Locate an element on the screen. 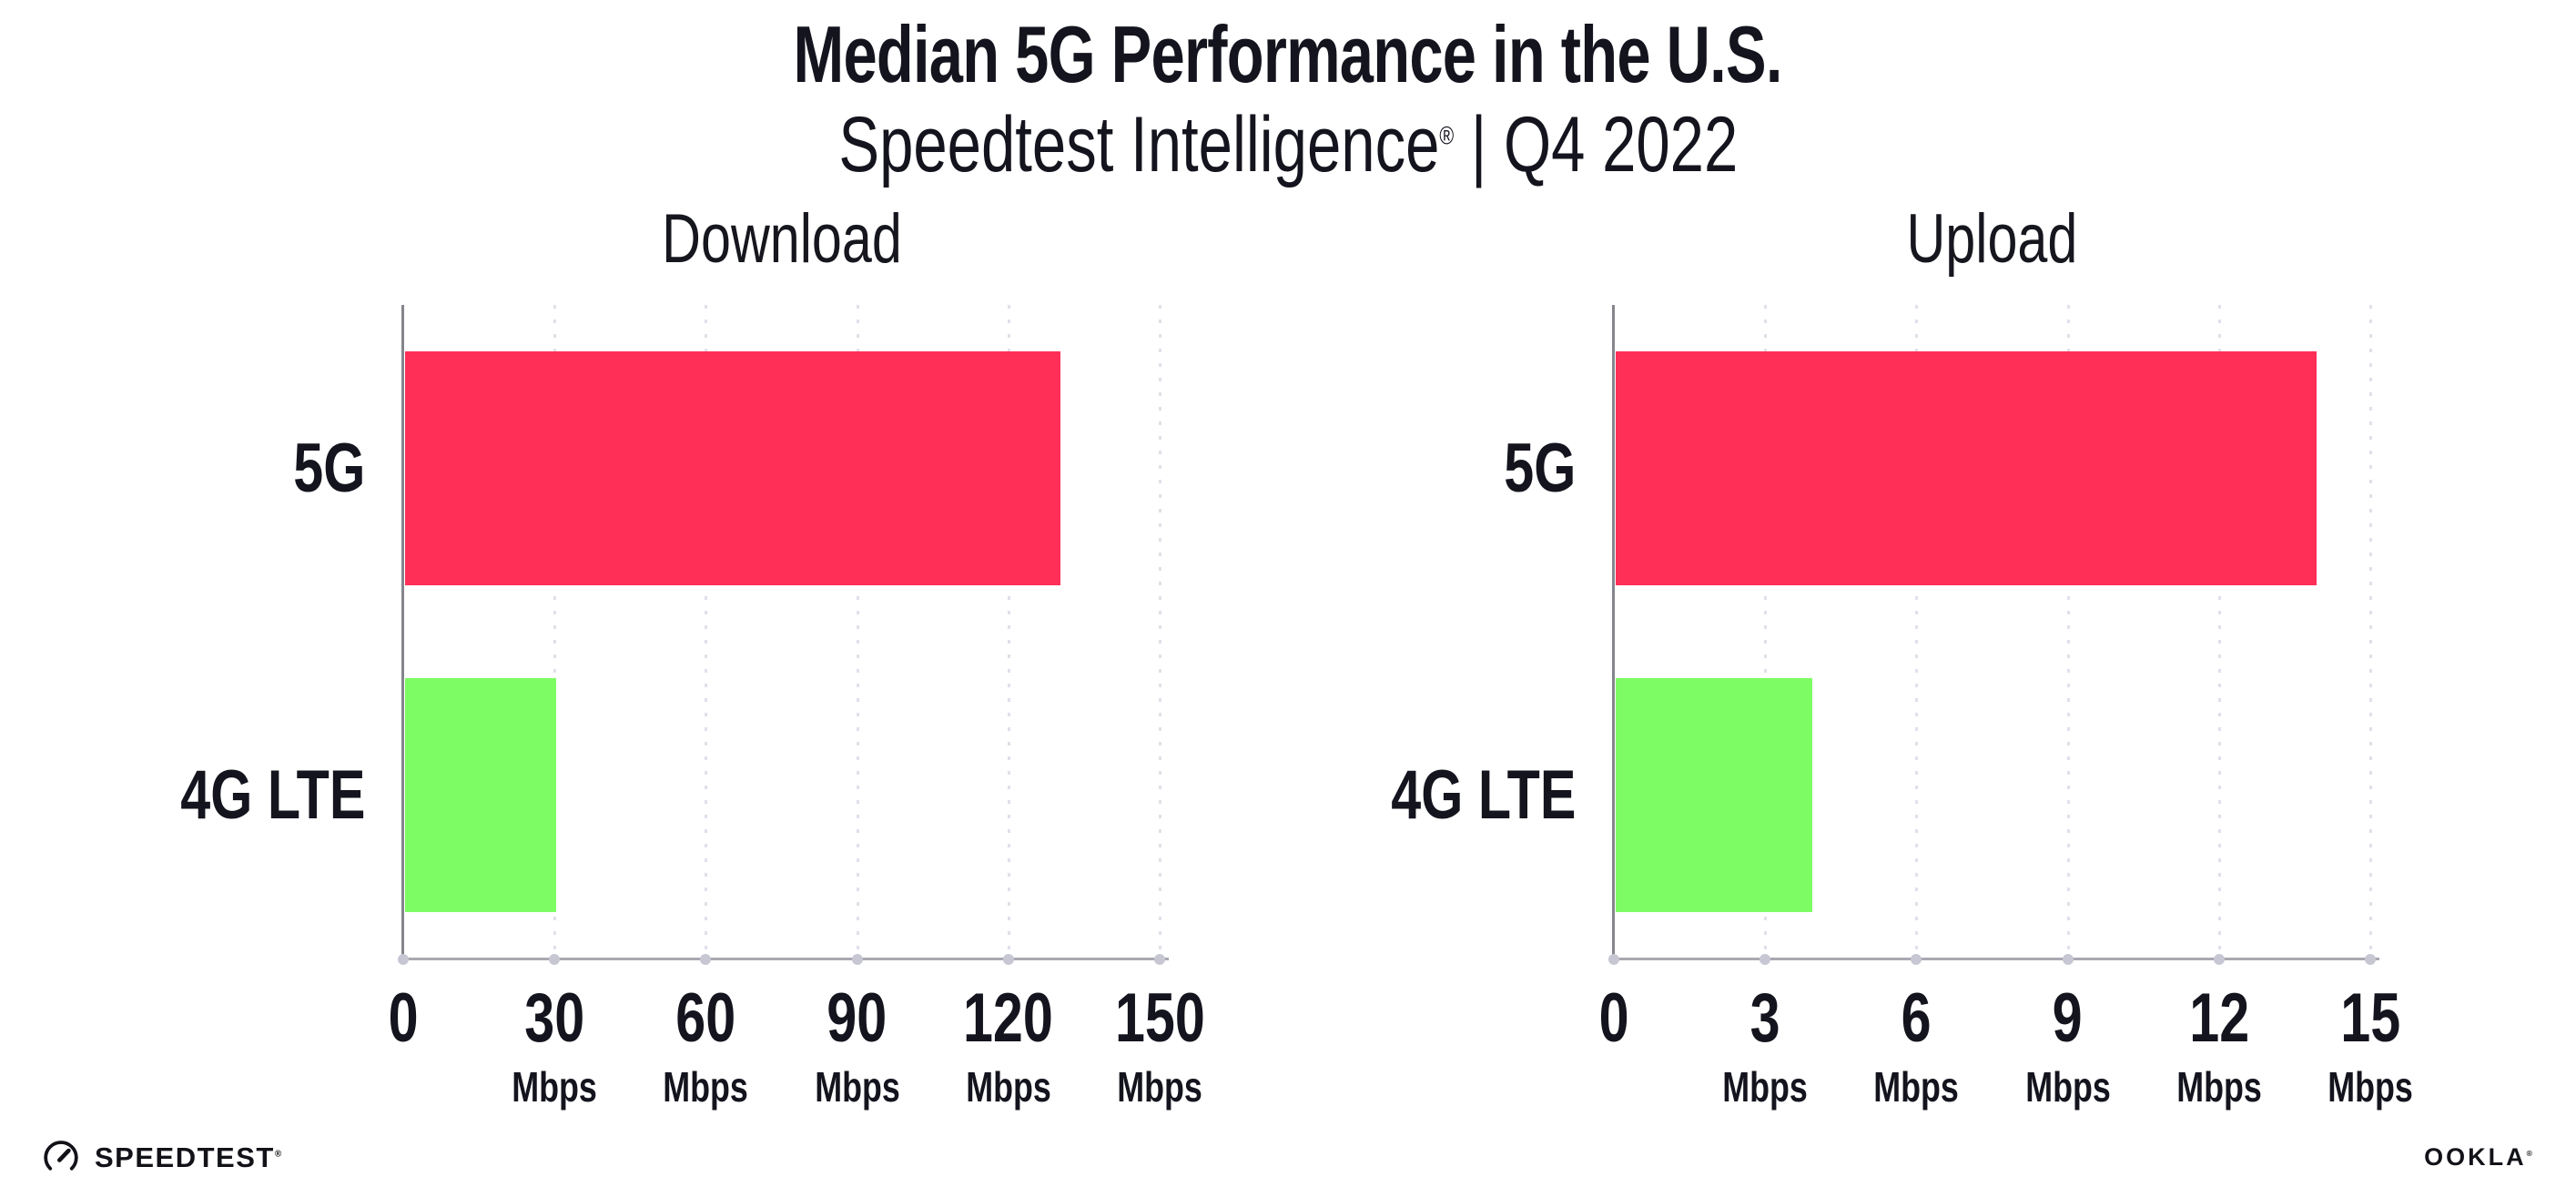 The width and height of the screenshot is (2576, 1197). x-tick-value: 90 is located at coordinates (857, 1018).